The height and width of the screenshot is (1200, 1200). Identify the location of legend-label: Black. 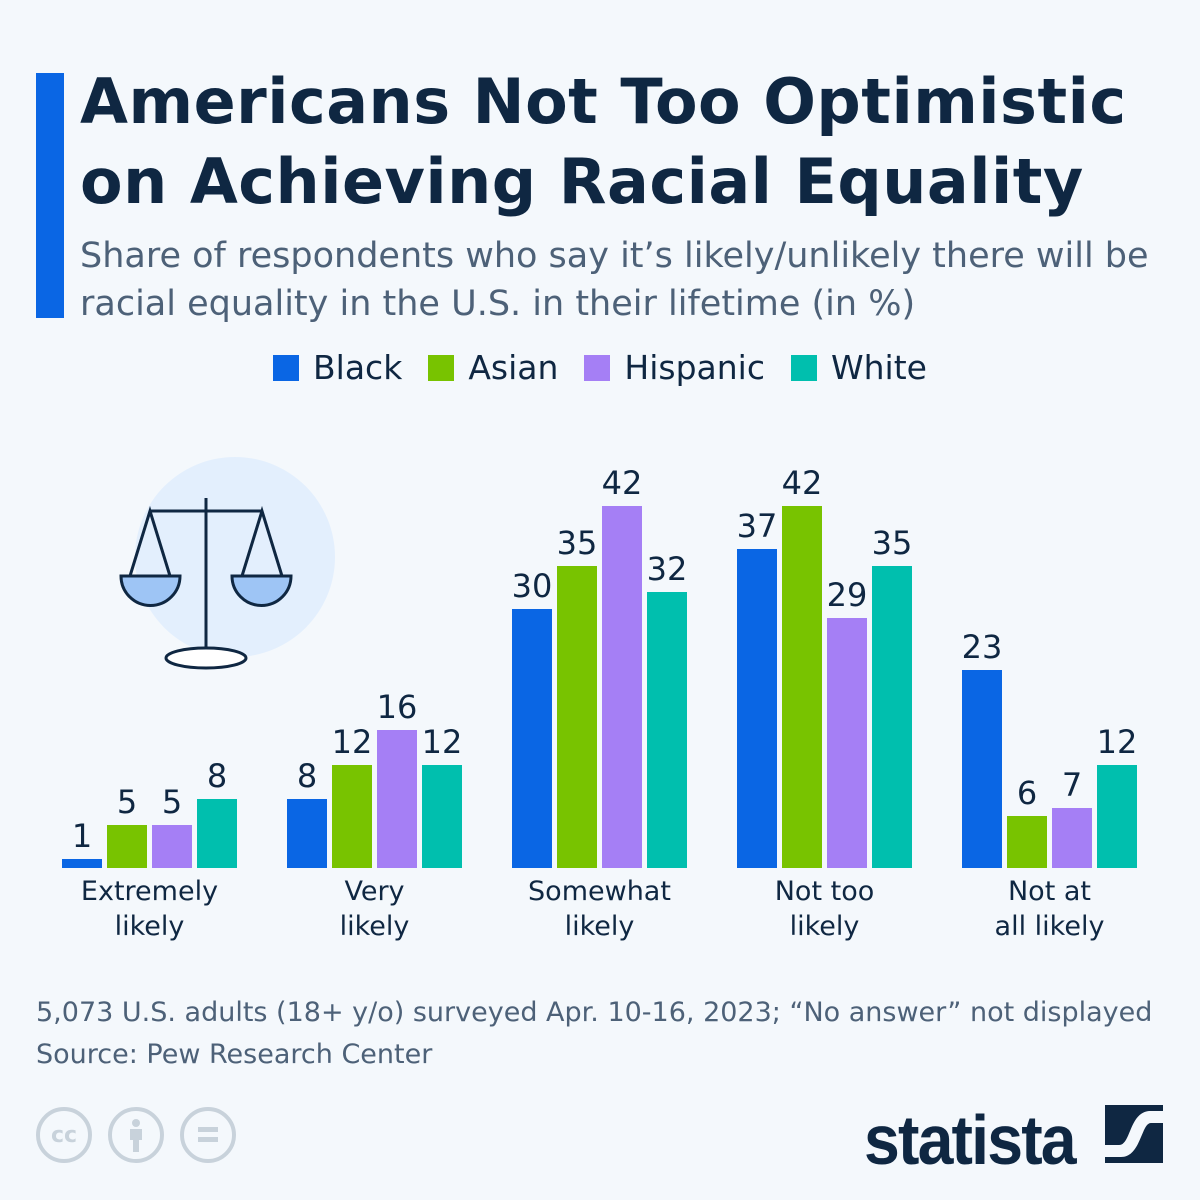
(358, 367).